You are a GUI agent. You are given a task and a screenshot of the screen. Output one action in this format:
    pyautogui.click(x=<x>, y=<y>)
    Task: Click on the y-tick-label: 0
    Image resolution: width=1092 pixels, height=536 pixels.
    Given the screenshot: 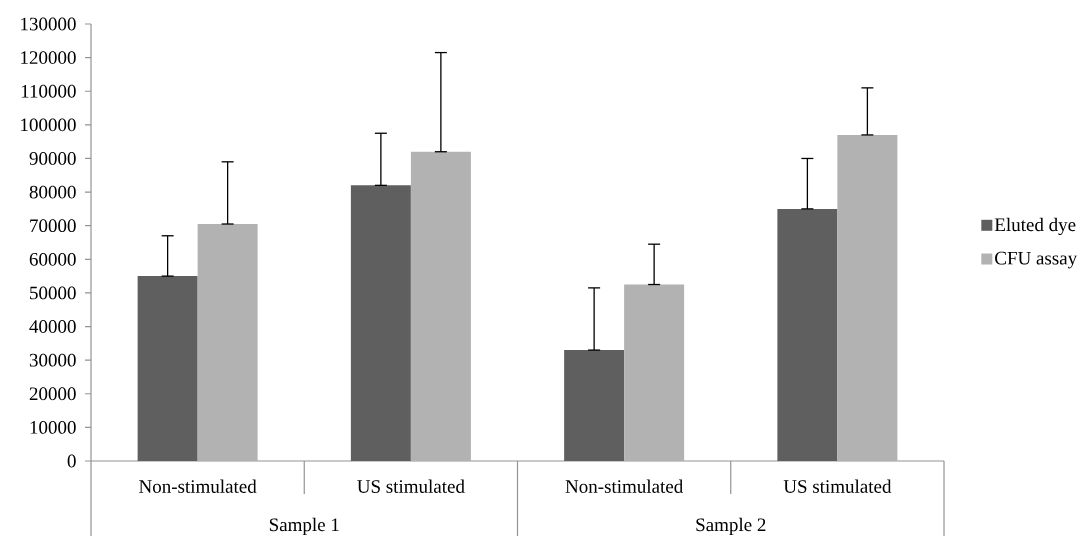 What is the action you would take?
    pyautogui.click(x=71, y=461)
    